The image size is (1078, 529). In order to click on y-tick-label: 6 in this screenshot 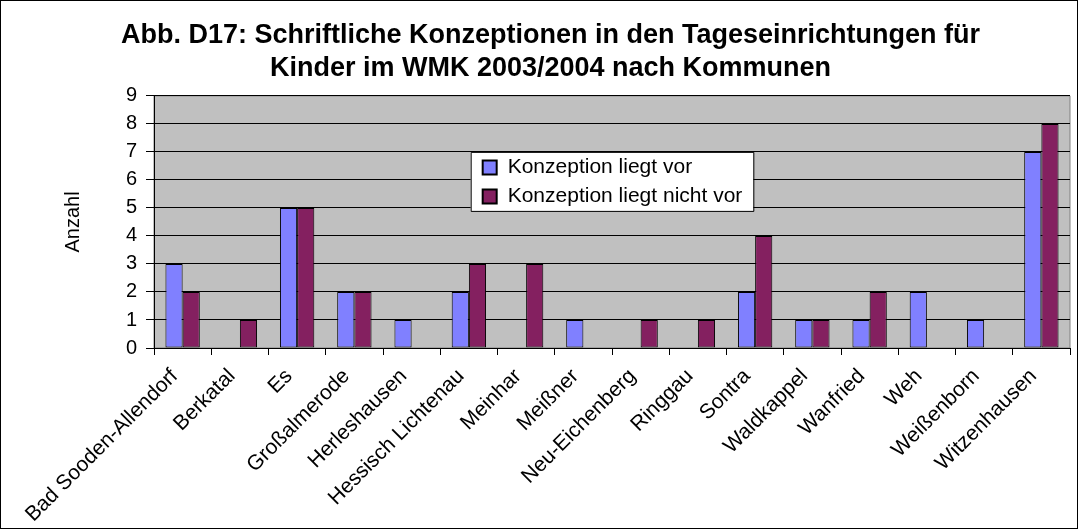, I will do `click(131, 178)`.